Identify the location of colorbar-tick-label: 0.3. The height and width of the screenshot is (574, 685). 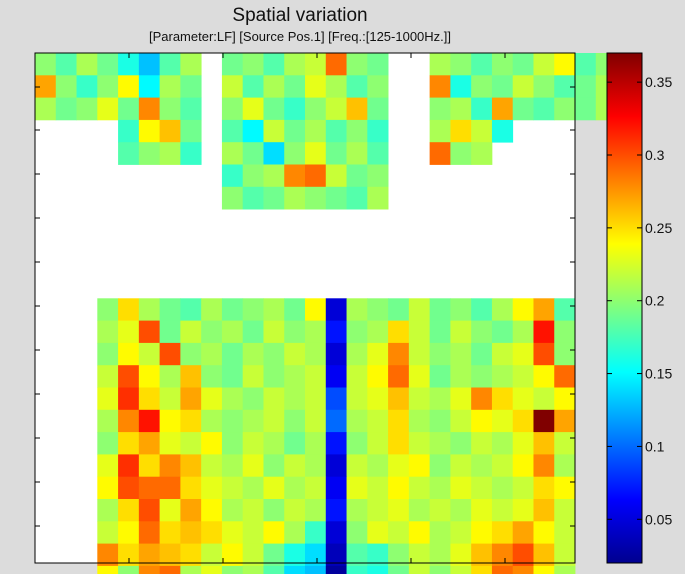
(655, 155).